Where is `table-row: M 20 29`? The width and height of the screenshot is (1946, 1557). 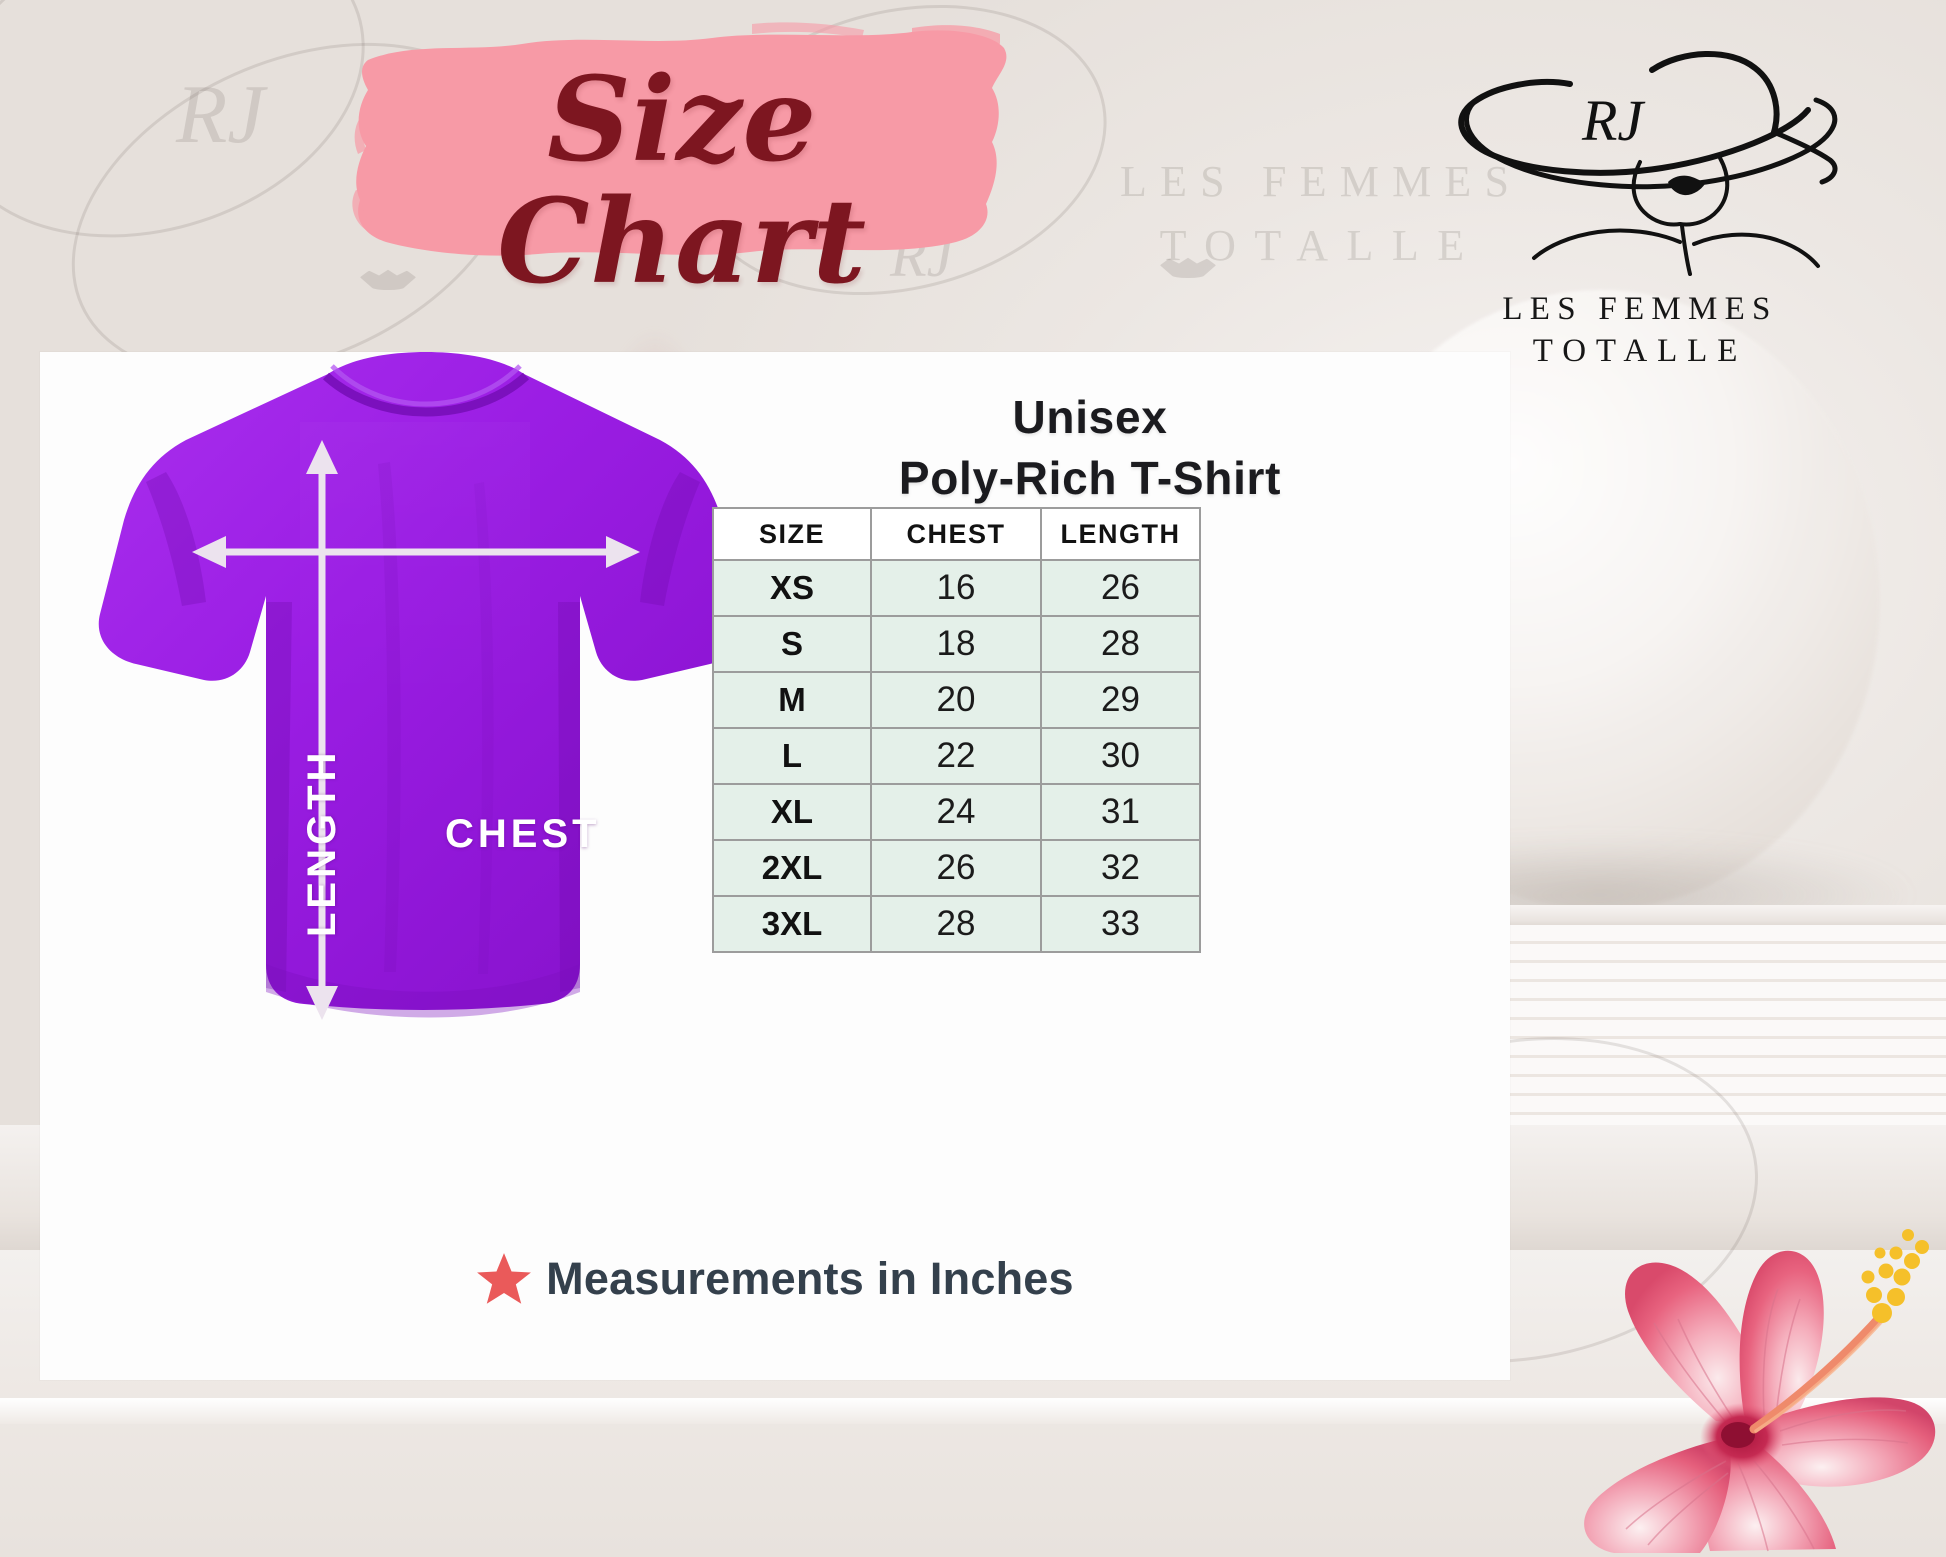 table-row: M 20 29 is located at coordinates (956, 700).